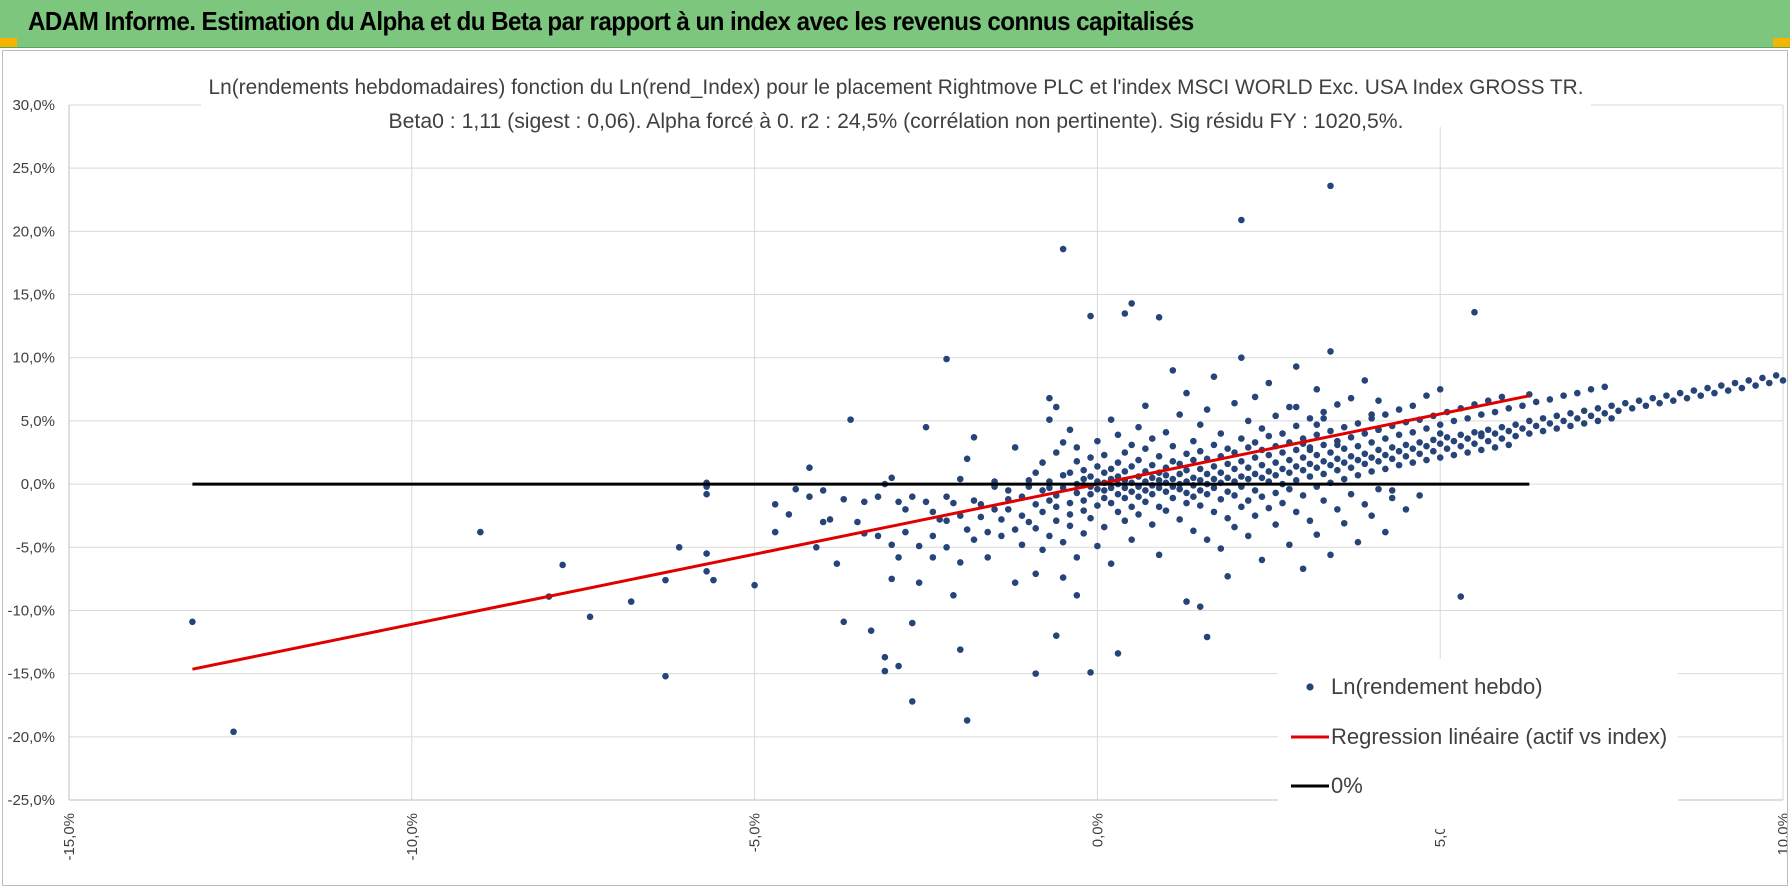 The image size is (1790, 888). I want to click on y-tick-label: 25,0%, so click(33, 168).